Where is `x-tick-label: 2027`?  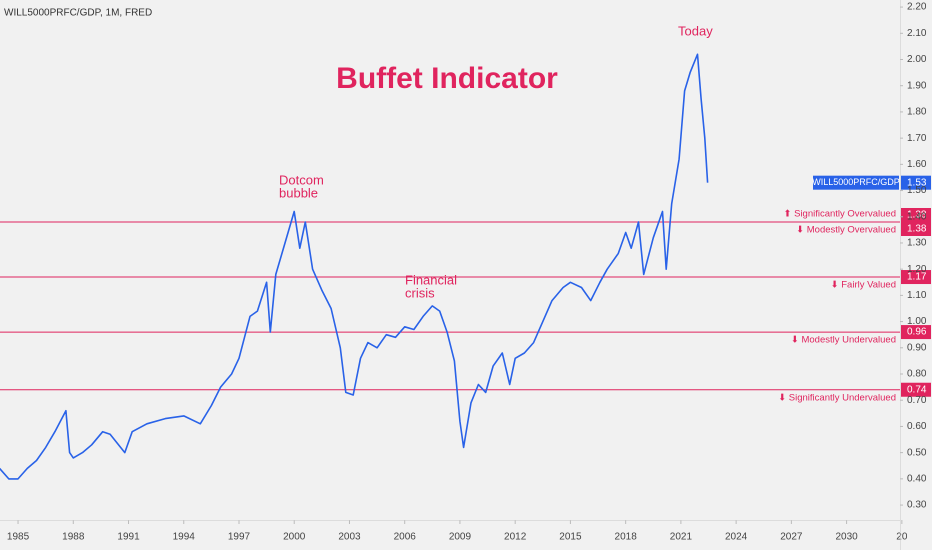
x-tick-label: 2027 is located at coordinates (791, 537).